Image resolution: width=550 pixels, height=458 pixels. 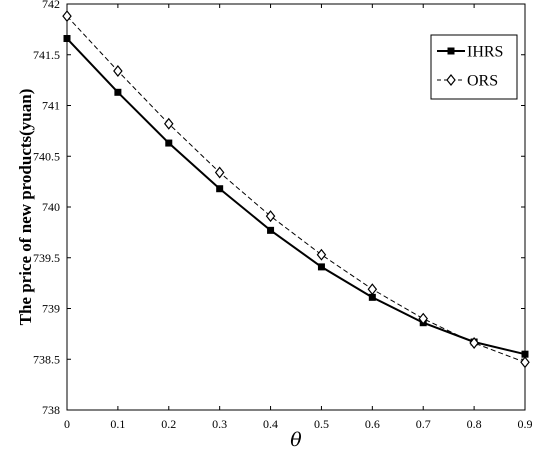 What do you see at coordinates (51, 106) in the screenshot?
I see `y-tick-label: 741` at bounding box center [51, 106].